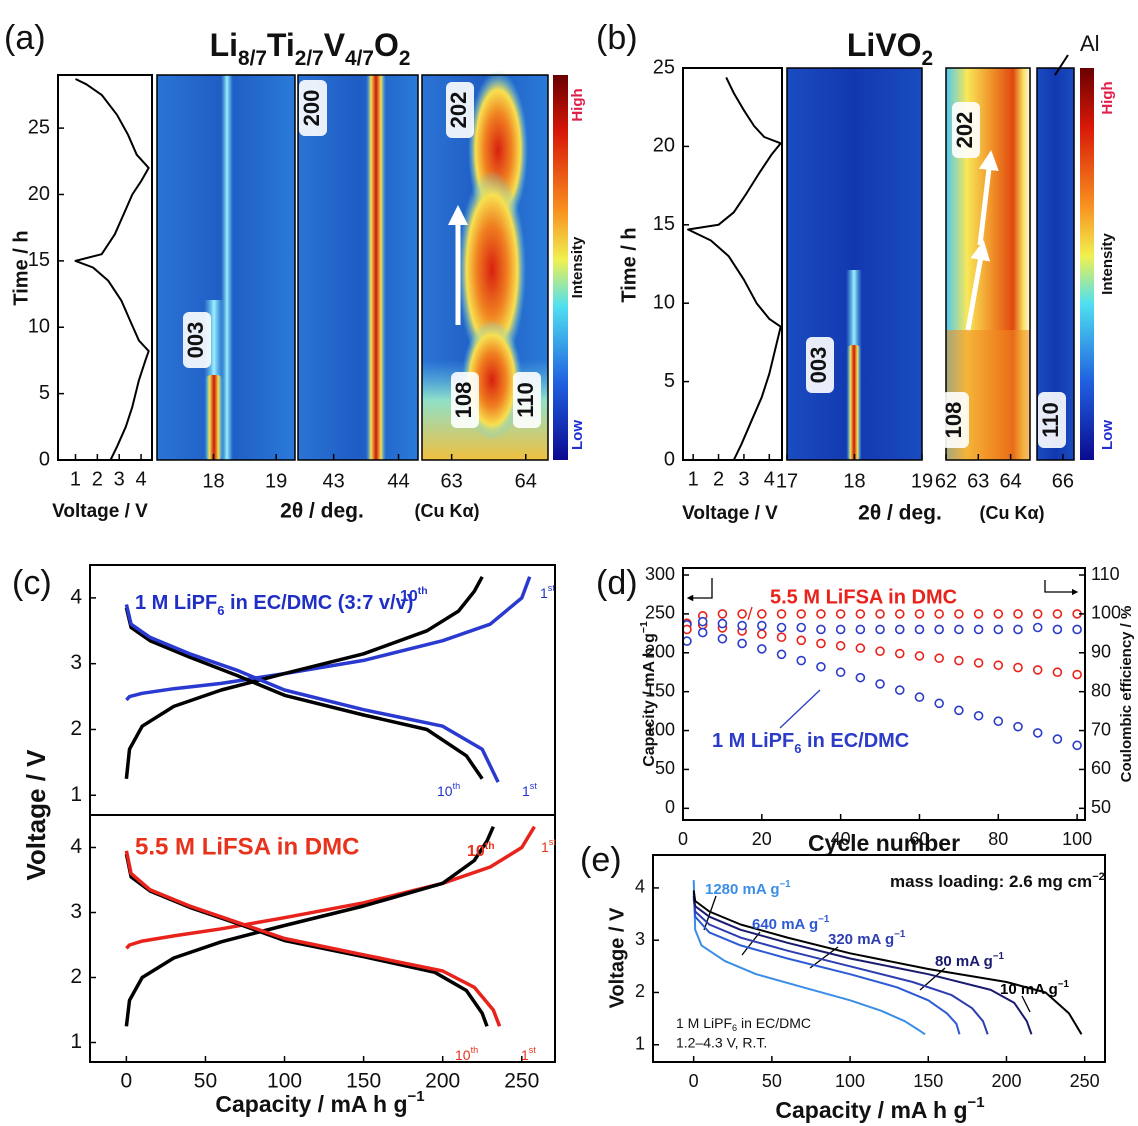 The width and height of the screenshot is (1138, 1126). What do you see at coordinates (75, 479) in the screenshot?
I see `x-tick-label: 1` at bounding box center [75, 479].